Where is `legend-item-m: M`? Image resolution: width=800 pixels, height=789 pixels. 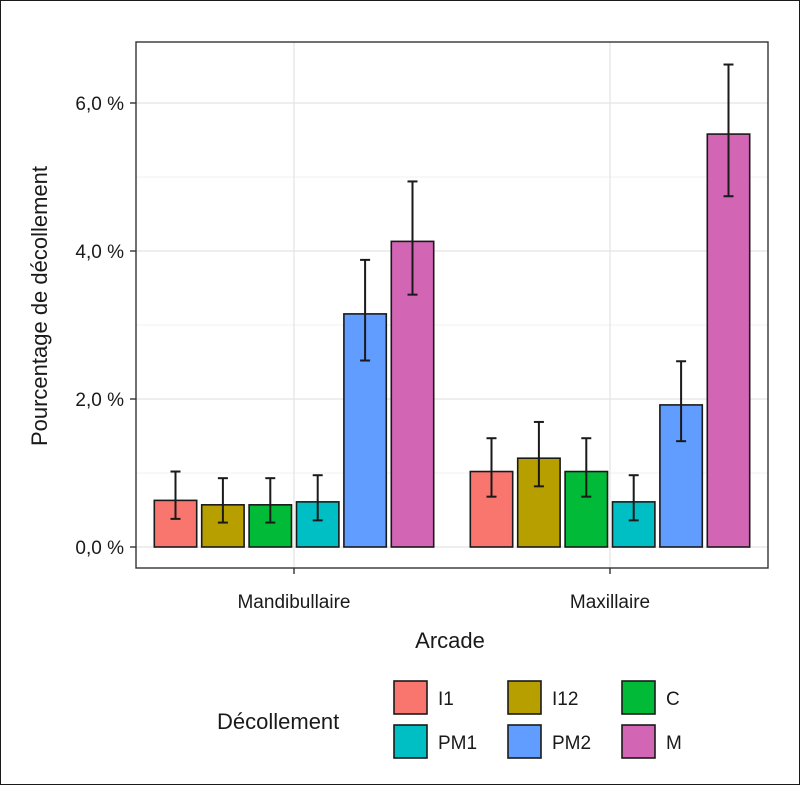
legend-item-m: M is located at coordinates (651, 741).